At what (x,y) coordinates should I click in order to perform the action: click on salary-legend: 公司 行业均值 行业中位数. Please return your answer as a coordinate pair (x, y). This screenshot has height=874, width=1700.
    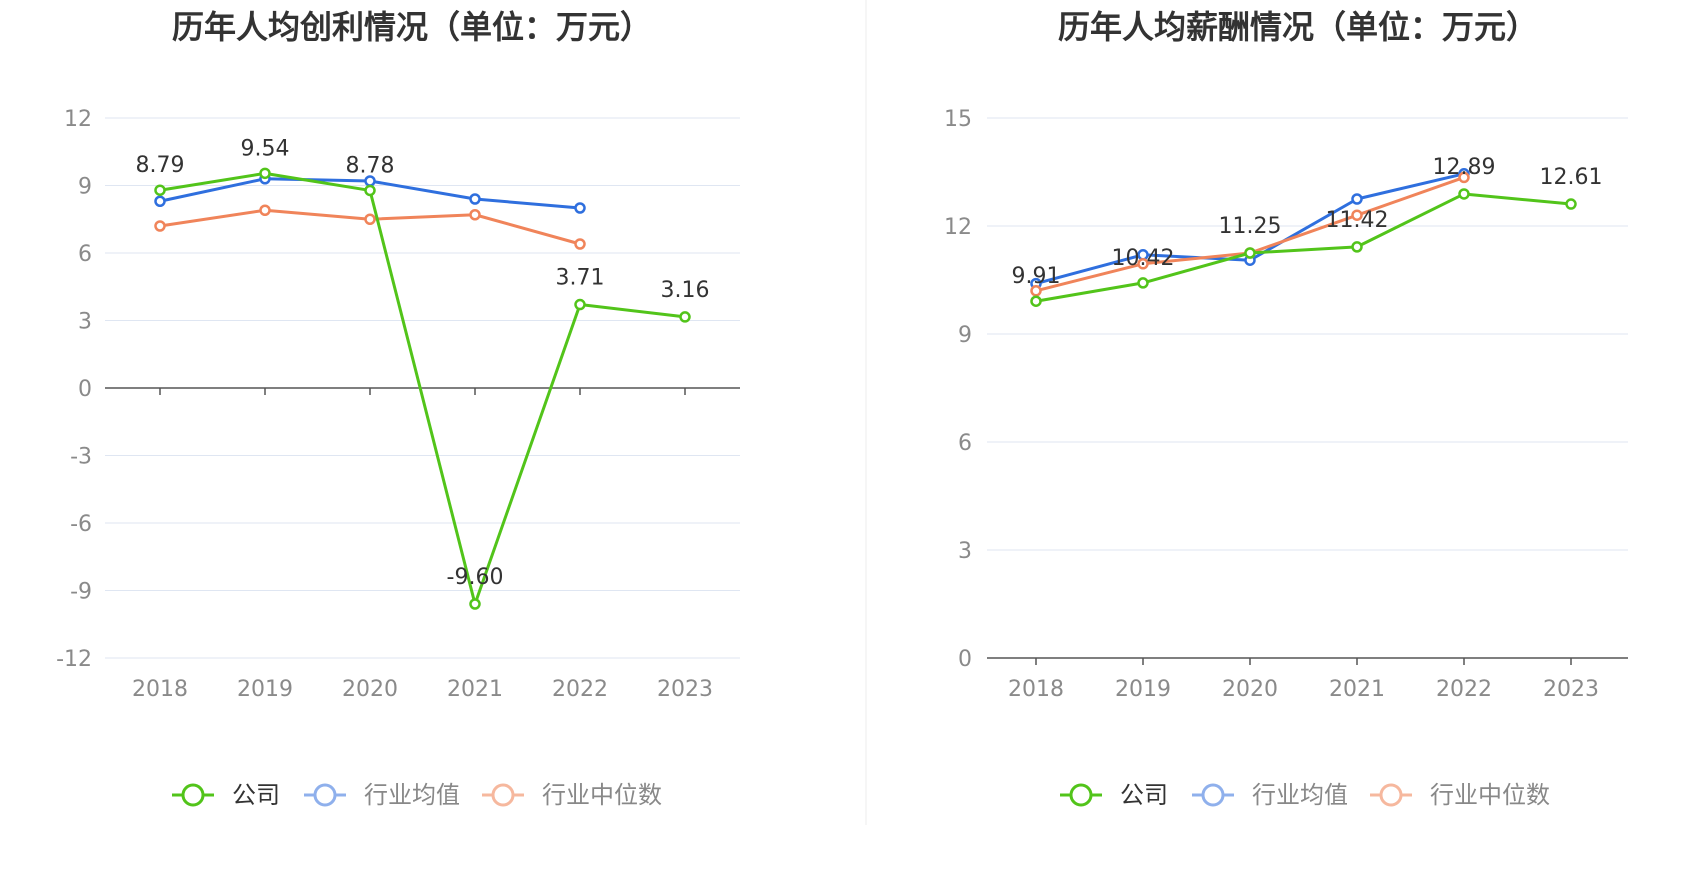
    Looking at the image, I should click on (1305, 795).